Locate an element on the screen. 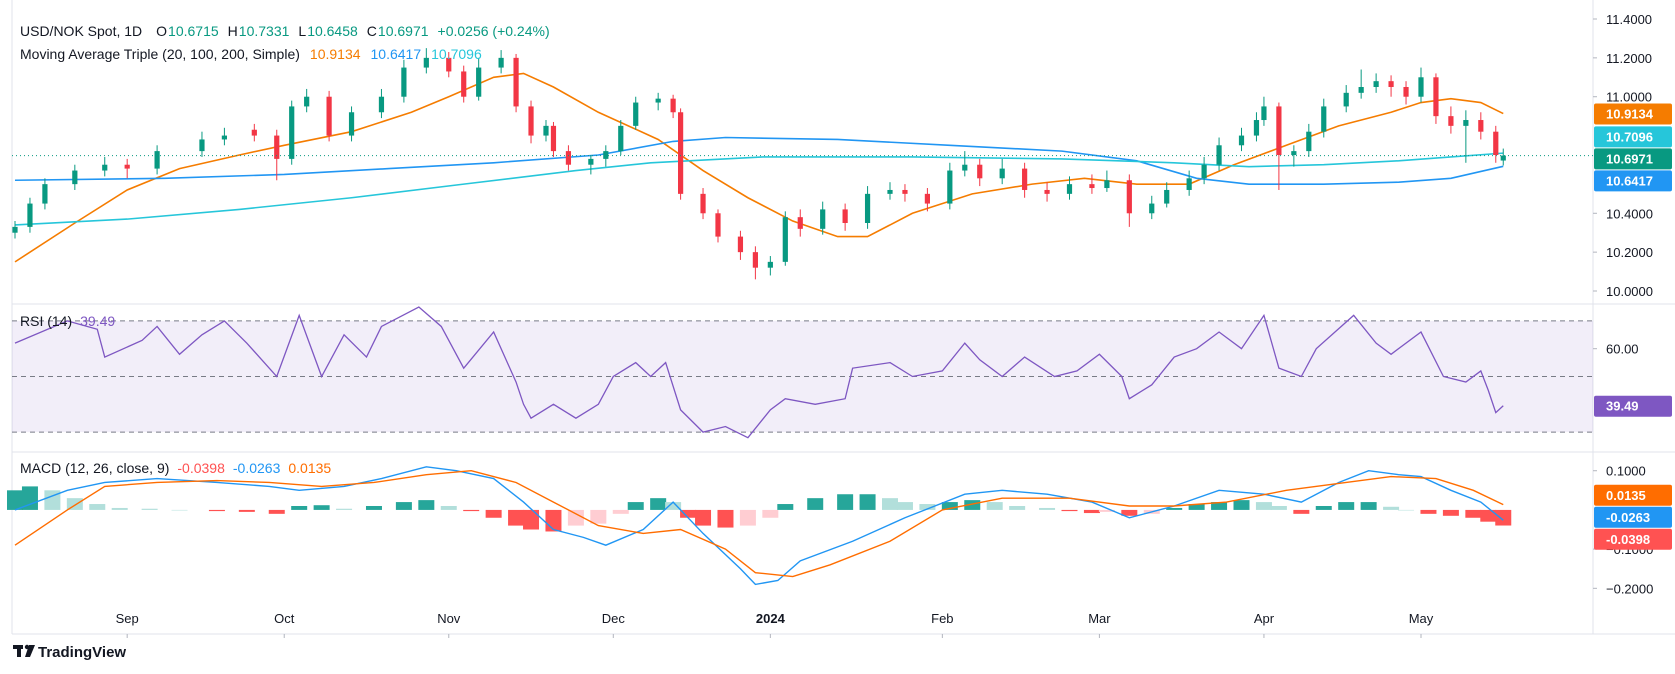 This screenshot has height=674, width=1675. legend-value: -0.0398 is located at coordinates (201, 468).